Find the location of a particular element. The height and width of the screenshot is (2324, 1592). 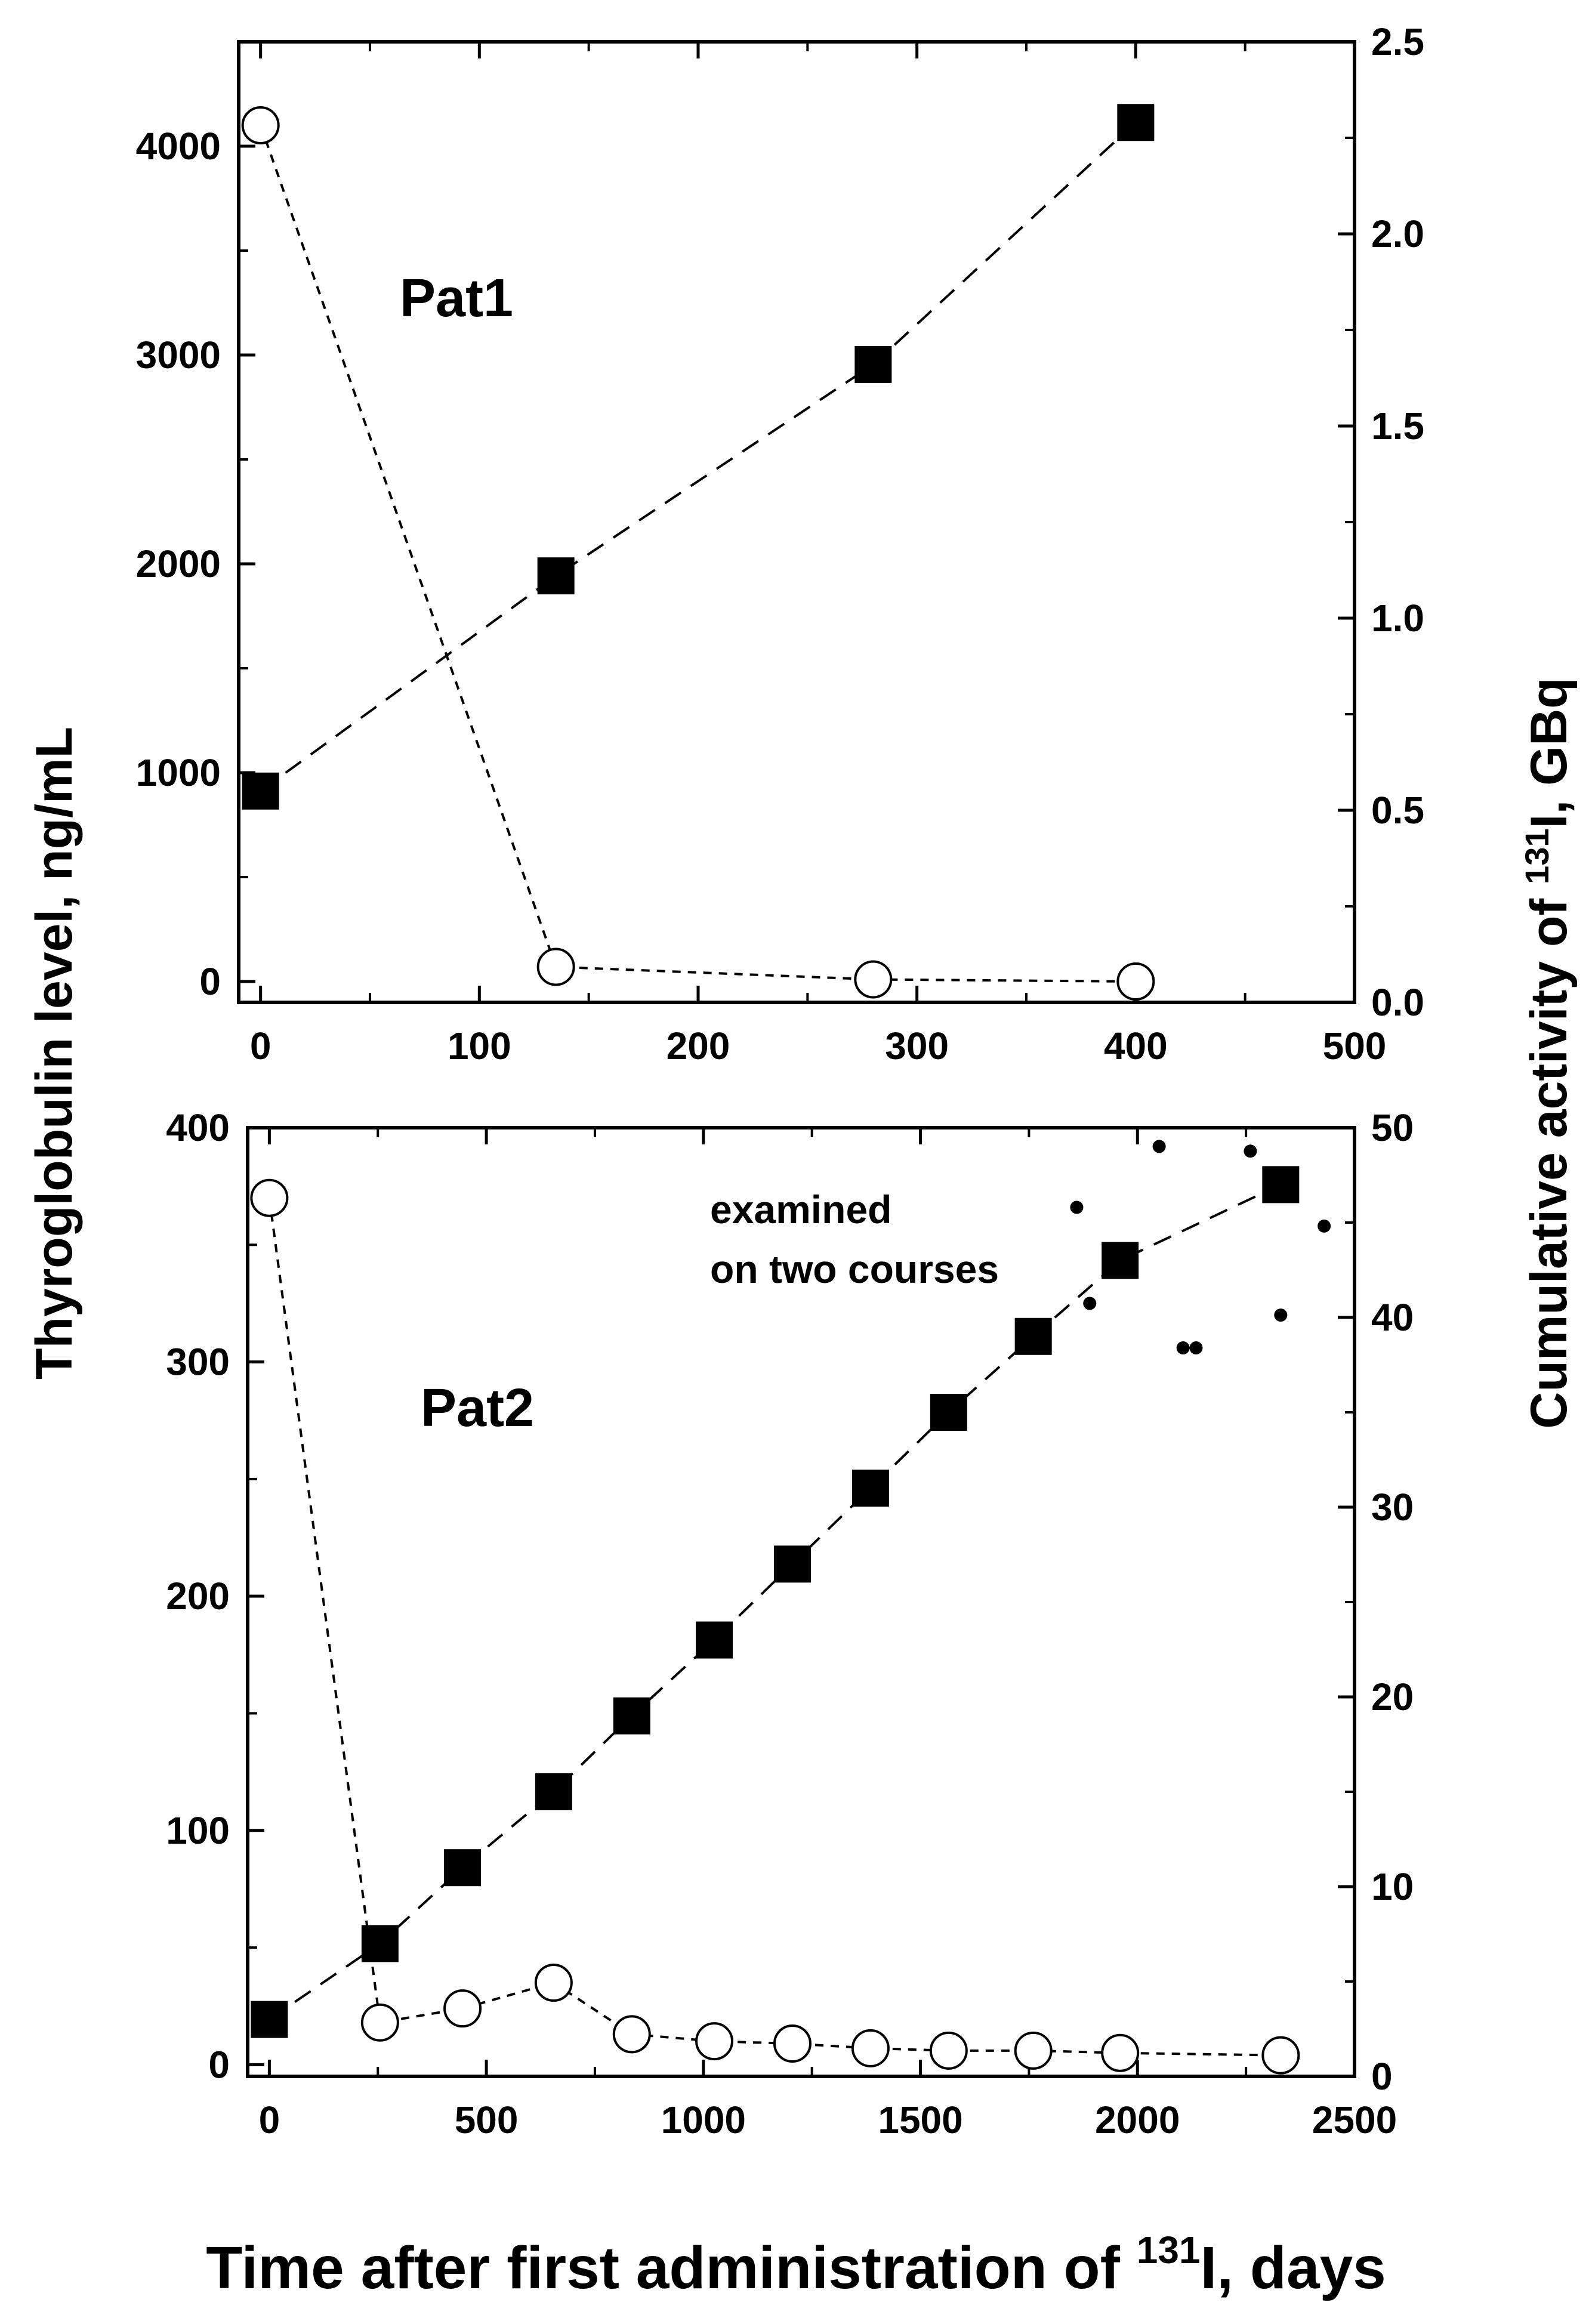

pat2-y-right-tick-label: 20 is located at coordinates (1392, 1696).